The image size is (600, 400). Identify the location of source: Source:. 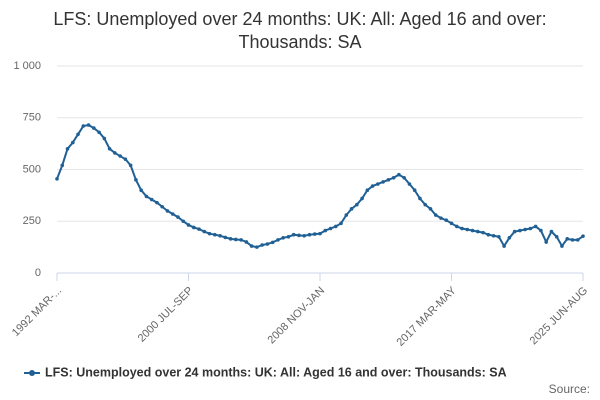
(569, 389).